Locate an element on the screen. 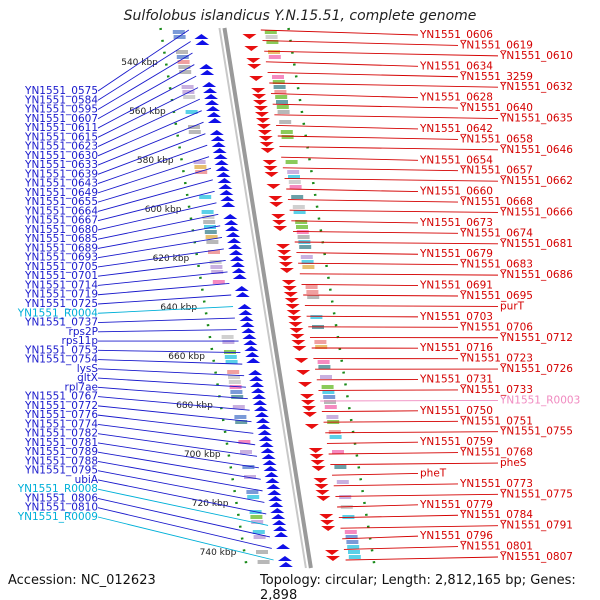 The width and height of the screenshot is (600, 600). left-gene-label: YN1551_0639 is located at coordinates (61, 174).